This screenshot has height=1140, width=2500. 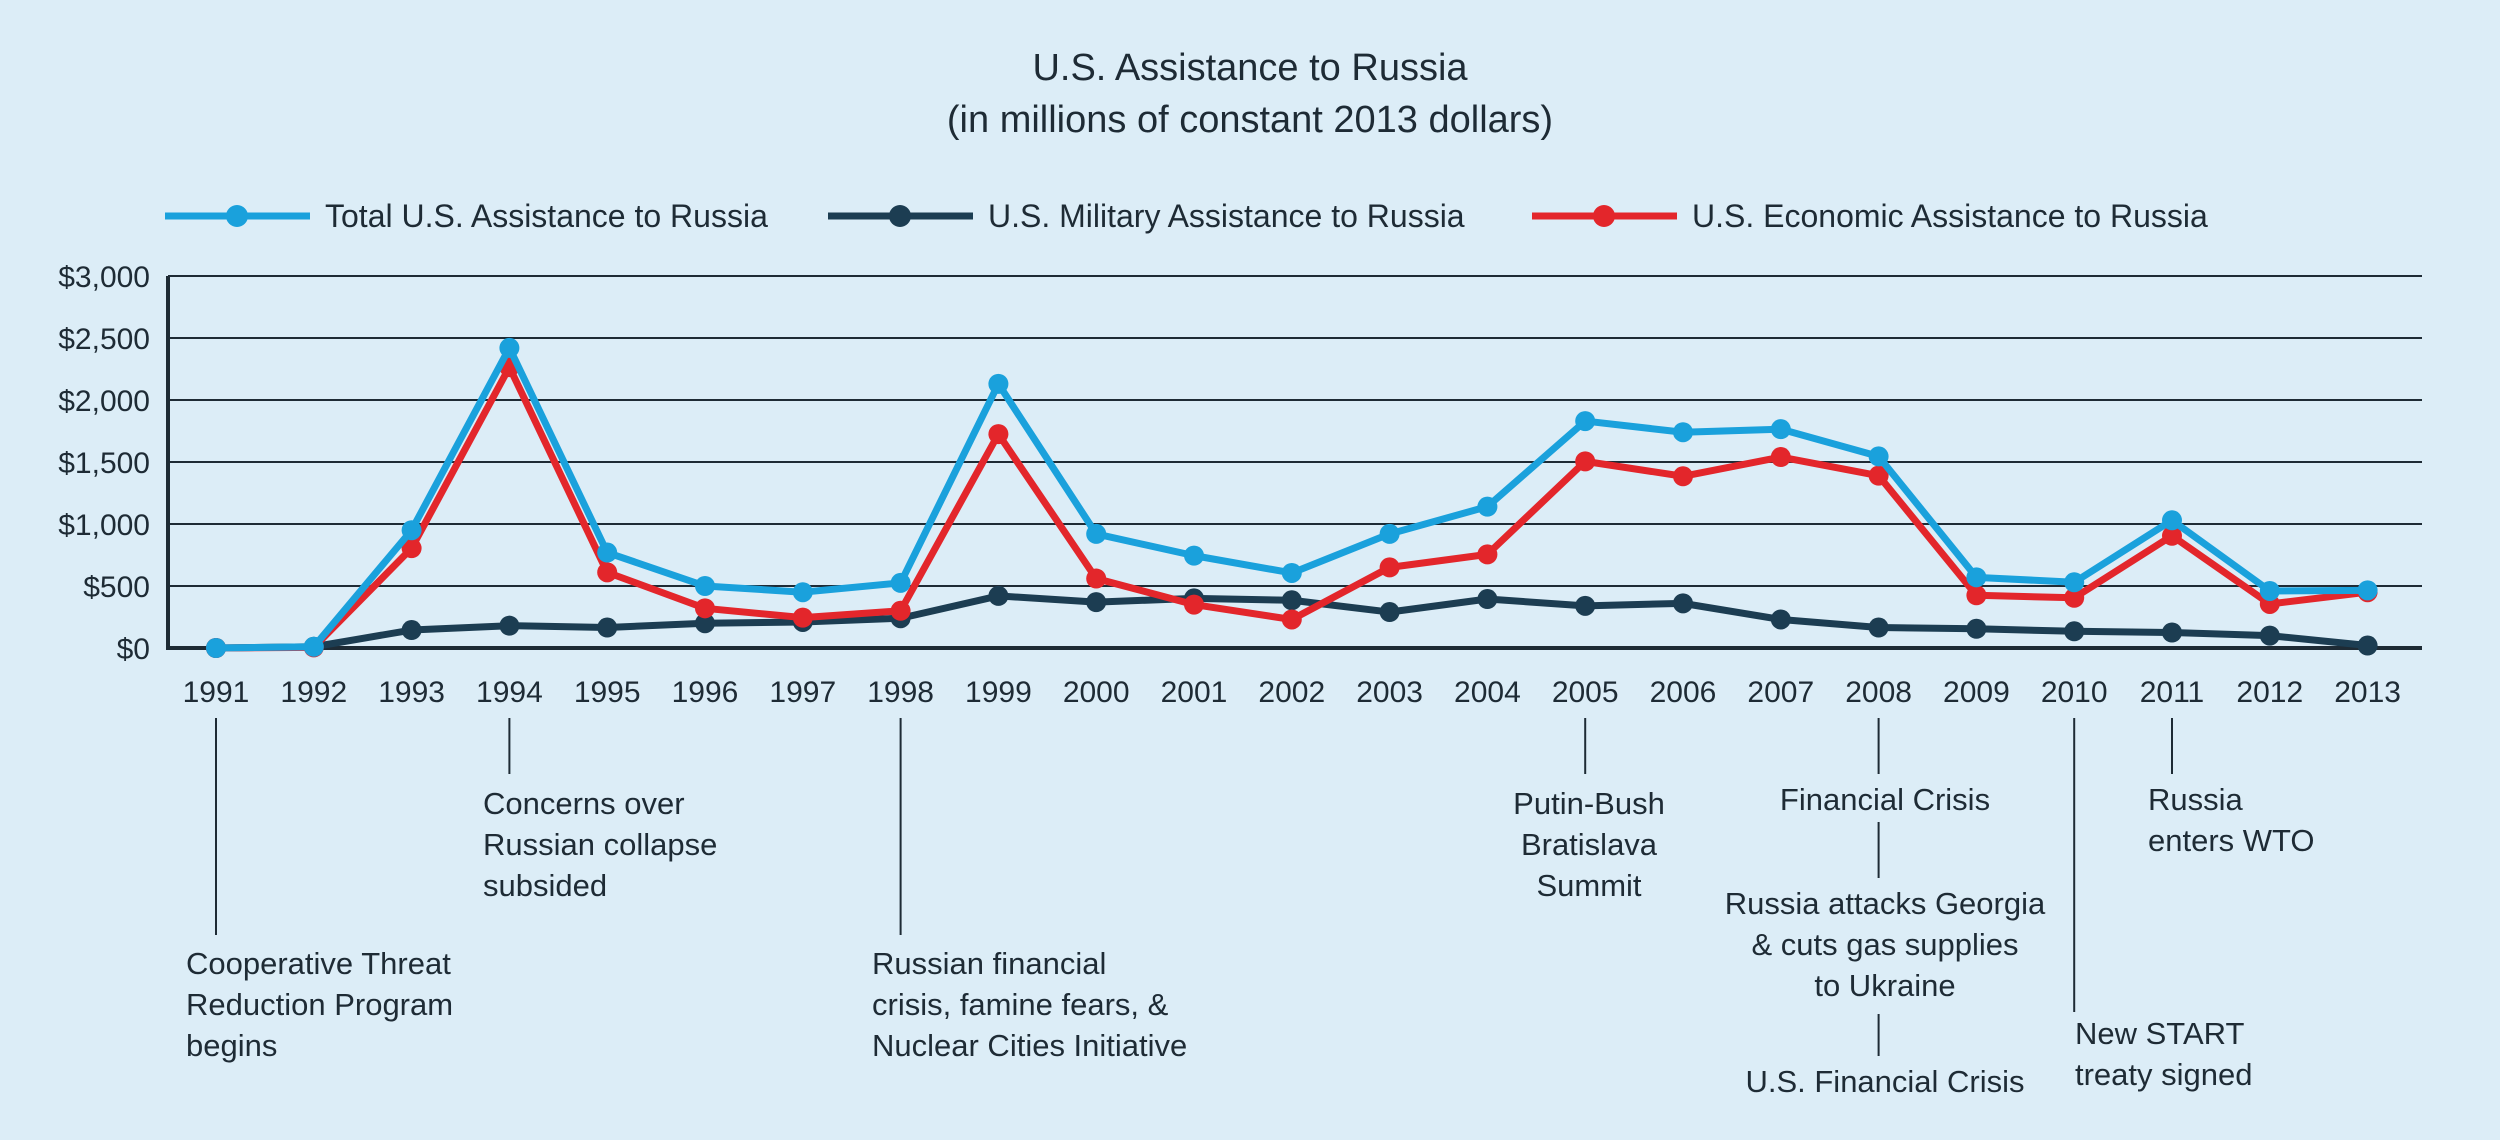 What do you see at coordinates (1884, 985) in the screenshot?
I see `annotation-line: to Ukraine` at bounding box center [1884, 985].